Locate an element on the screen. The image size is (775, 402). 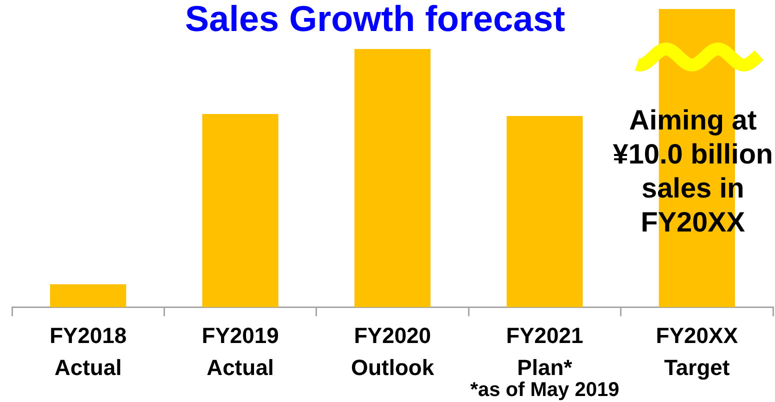
text: *as of May 2019 is located at coordinates (545, 390).